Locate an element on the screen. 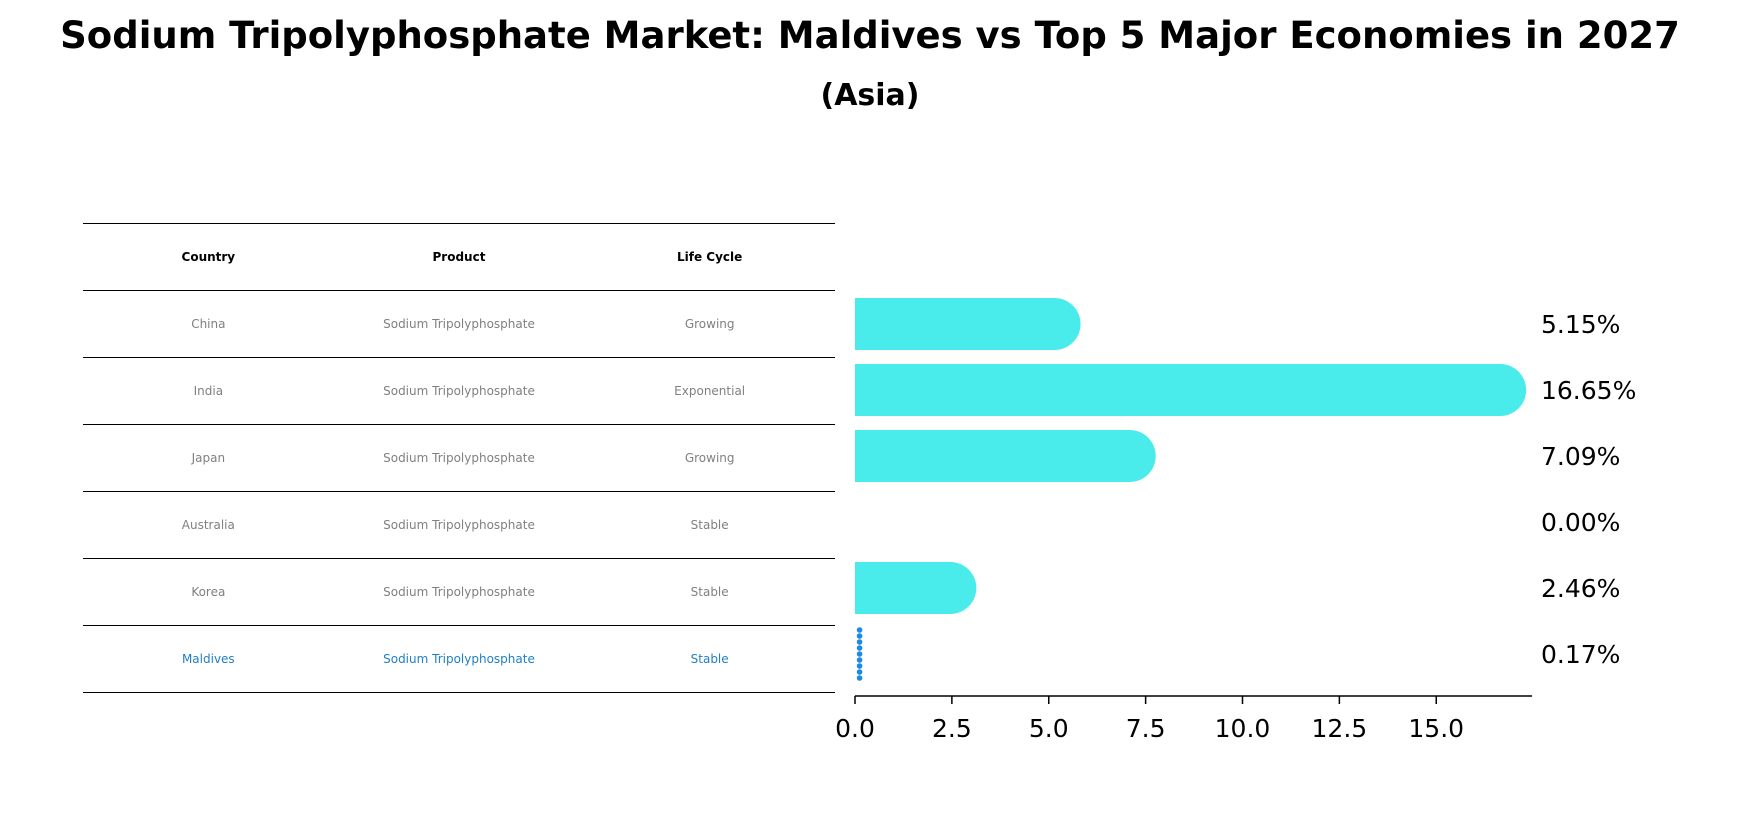  cell-country: Australia is located at coordinates (208, 525).